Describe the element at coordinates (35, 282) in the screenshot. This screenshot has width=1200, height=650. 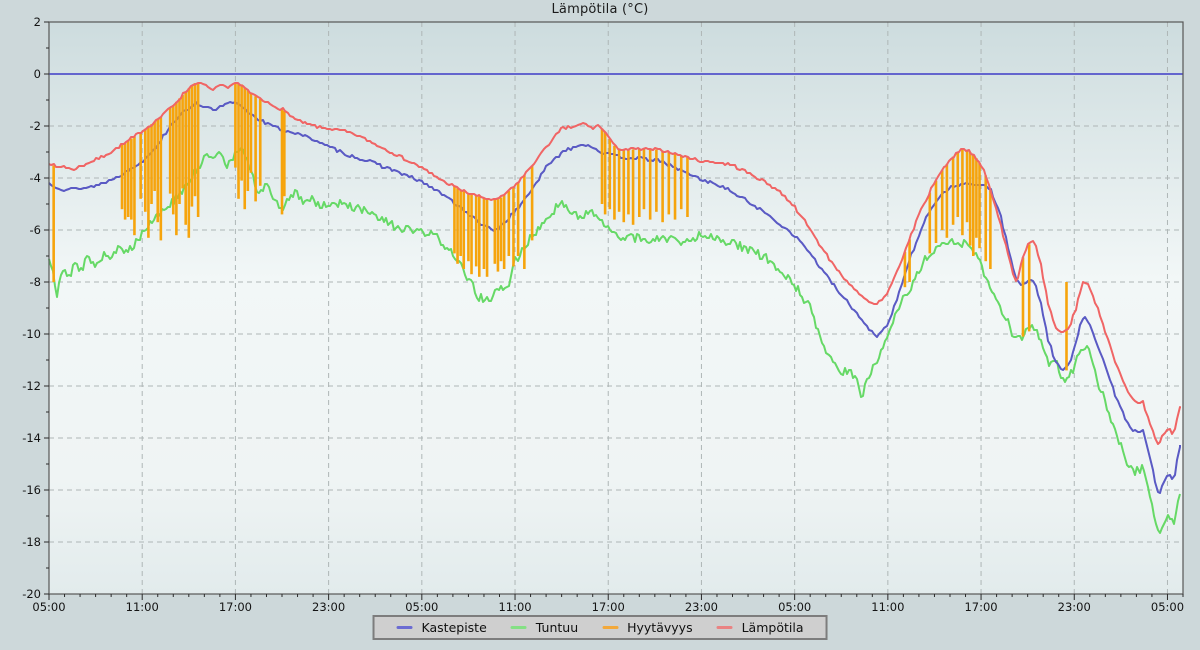
I see `y-tick-label: -8` at that location.